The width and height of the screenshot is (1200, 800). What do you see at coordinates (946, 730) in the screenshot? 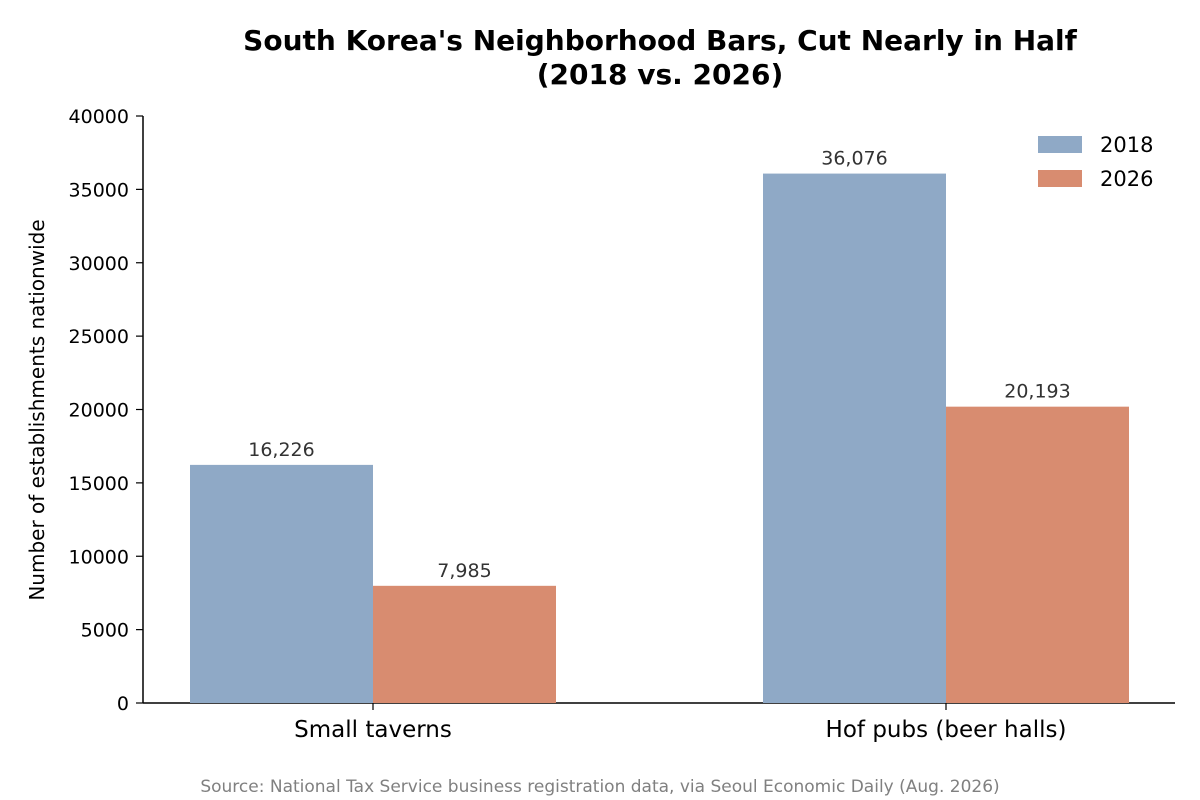
I see `x-category-label: Hof pubs (beer halls)` at bounding box center [946, 730].